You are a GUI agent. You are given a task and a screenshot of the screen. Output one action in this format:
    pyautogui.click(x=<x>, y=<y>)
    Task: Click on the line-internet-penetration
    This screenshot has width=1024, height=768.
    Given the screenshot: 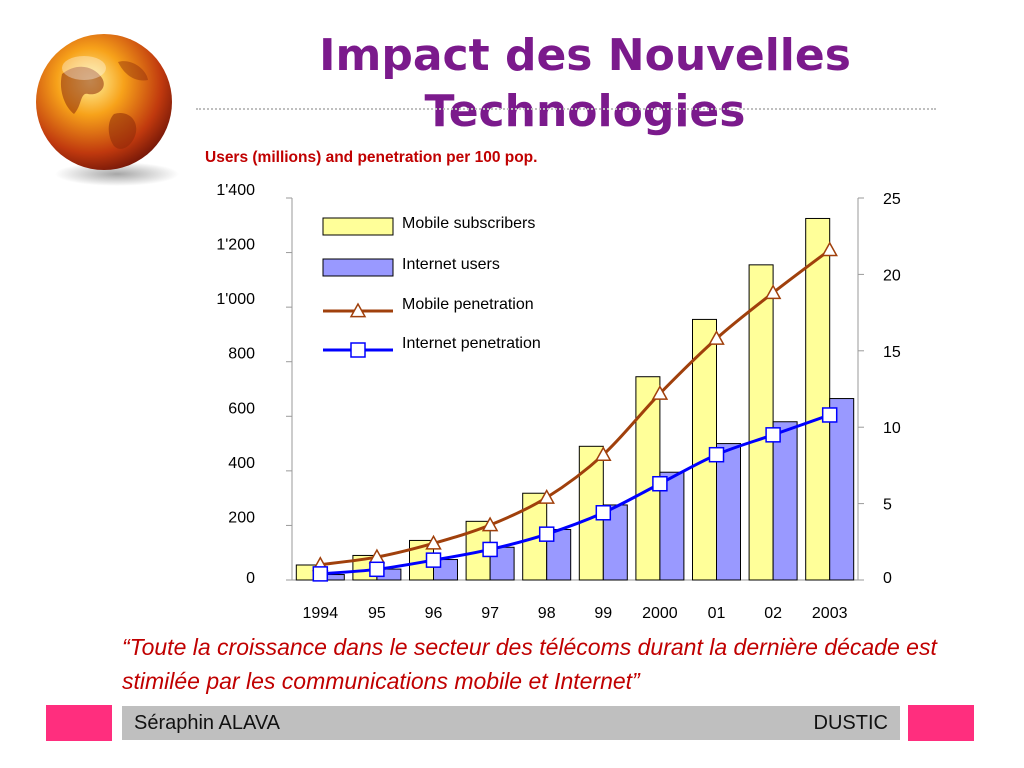 What is the action you would take?
    pyautogui.click(x=575, y=494)
    